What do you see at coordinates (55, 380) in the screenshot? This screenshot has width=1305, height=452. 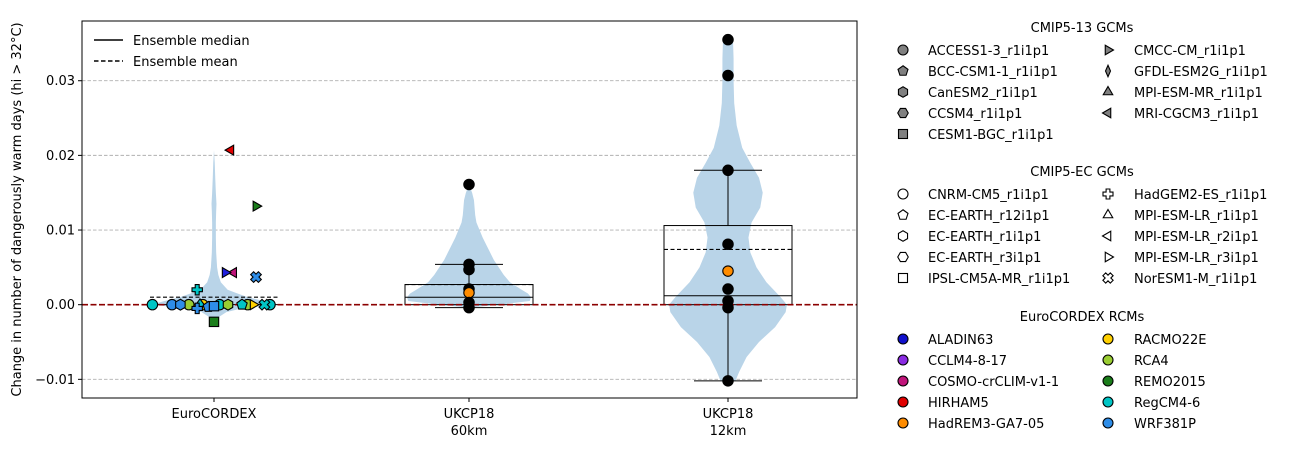 I see `y-tick-label: −0.01` at bounding box center [55, 380].